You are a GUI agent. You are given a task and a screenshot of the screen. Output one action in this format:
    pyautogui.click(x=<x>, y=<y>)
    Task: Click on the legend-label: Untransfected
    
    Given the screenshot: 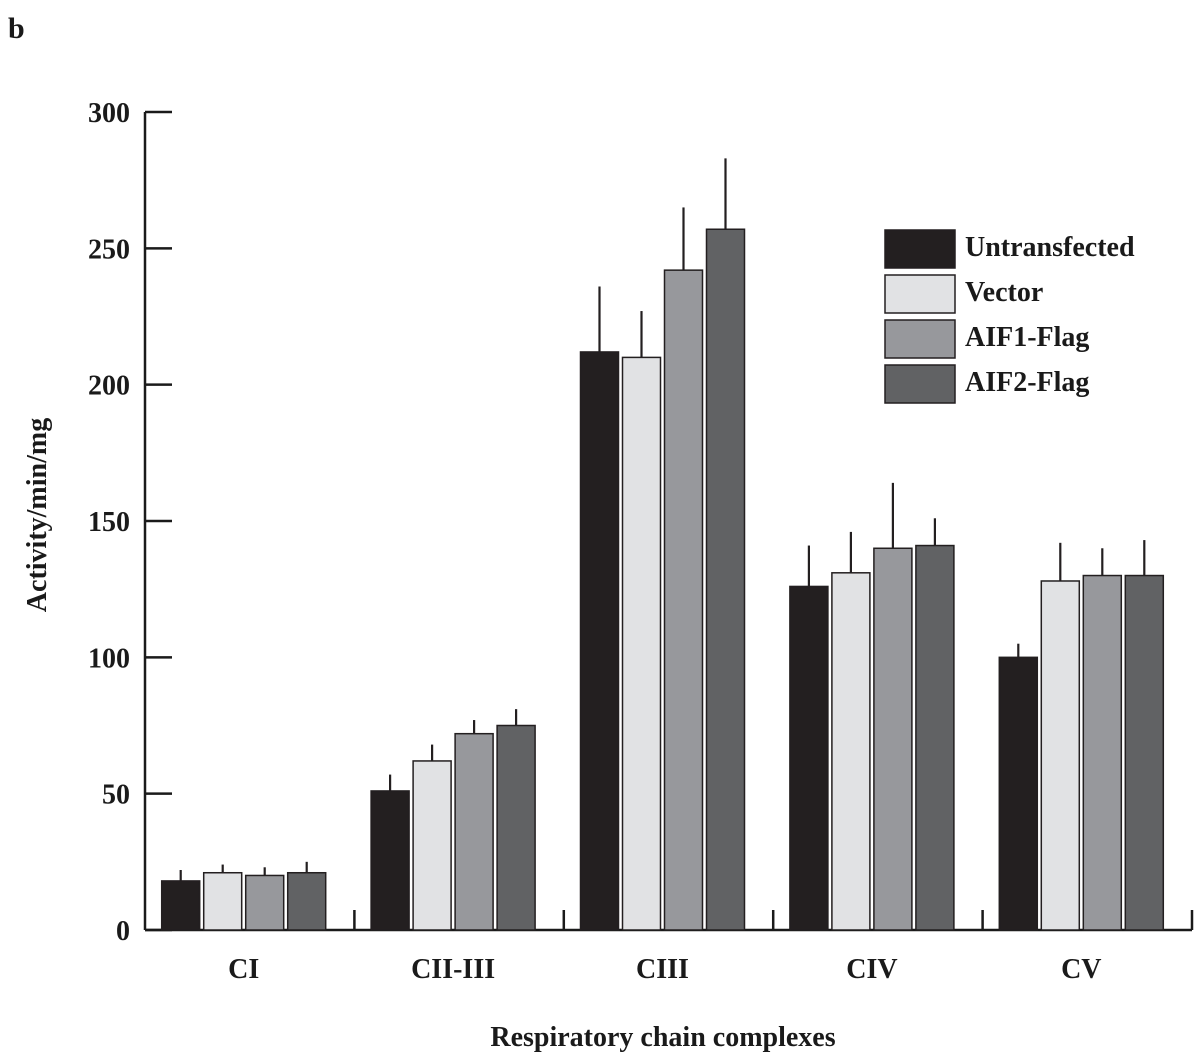 What is the action you would take?
    pyautogui.click(x=1050, y=247)
    